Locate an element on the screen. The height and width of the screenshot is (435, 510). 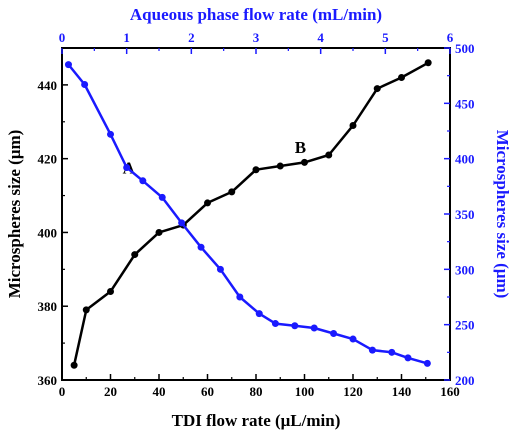
top-axis-tick-label: 1 is located at coordinates (126, 37).